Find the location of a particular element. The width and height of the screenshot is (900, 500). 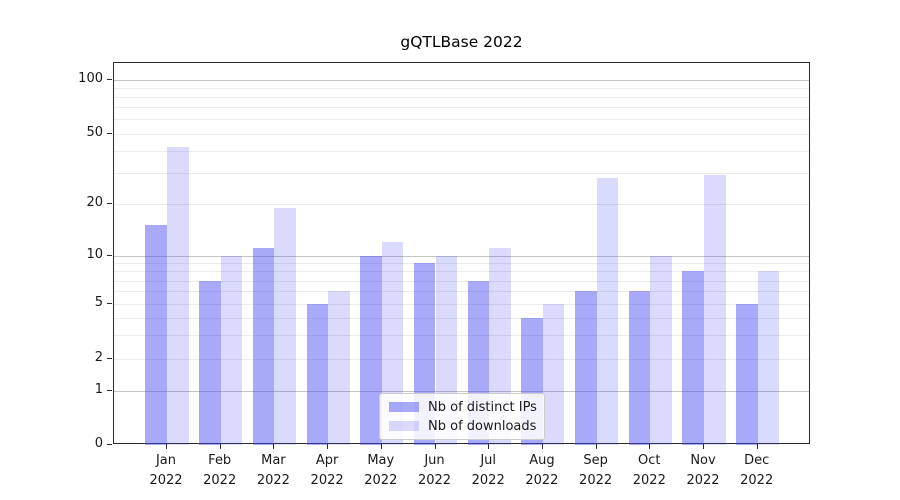

y-tick-label: 1 is located at coordinates (98, 389).